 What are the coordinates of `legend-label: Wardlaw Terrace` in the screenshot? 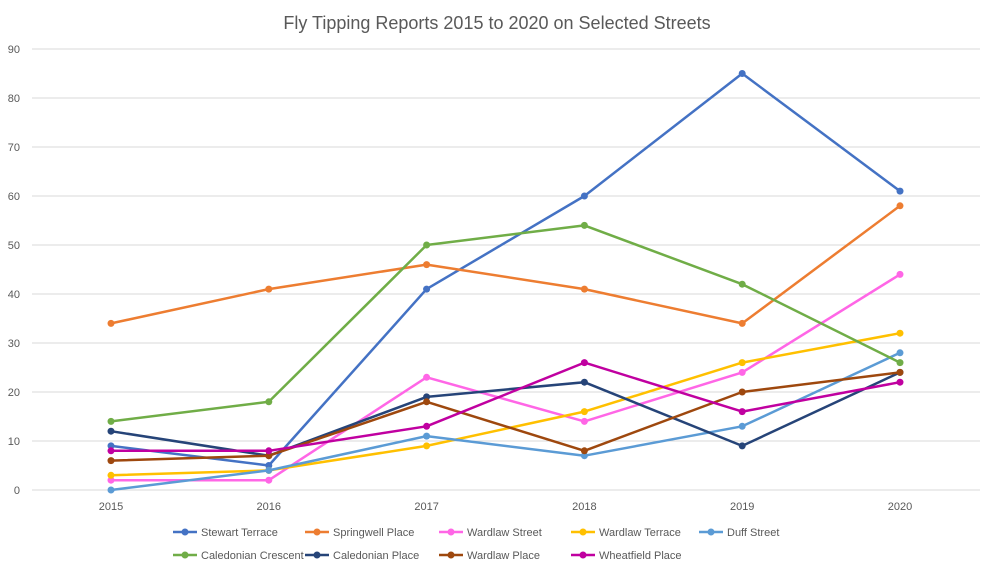 It's located at (640, 533).